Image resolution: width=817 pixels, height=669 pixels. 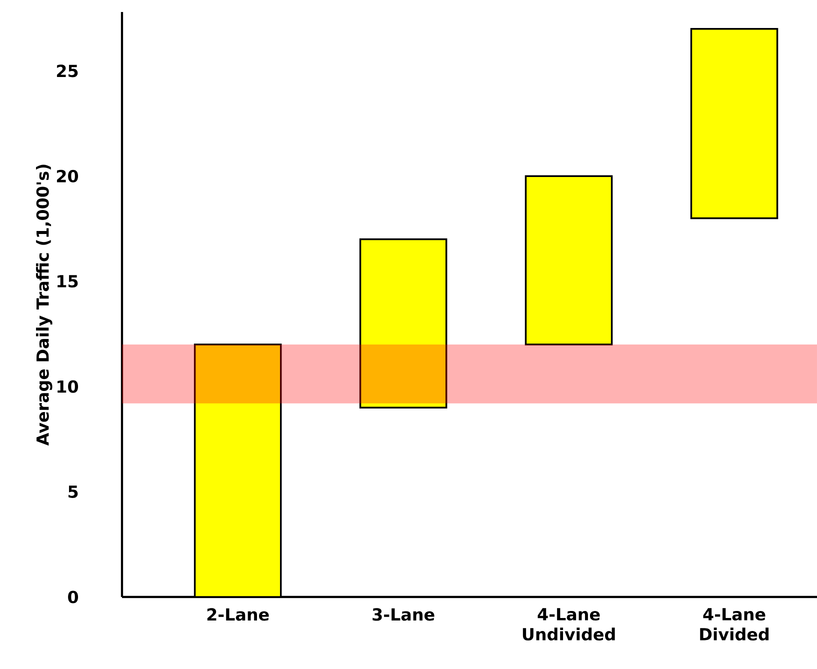 What do you see at coordinates (734, 624) in the screenshot?
I see `x-tick-label: 4-Lane Divided` at bounding box center [734, 624].